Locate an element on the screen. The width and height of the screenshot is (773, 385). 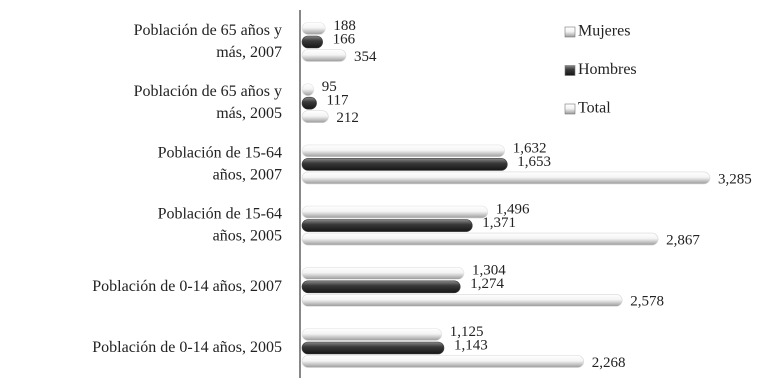
category-label-line: años, 2005 is located at coordinates (247, 235).